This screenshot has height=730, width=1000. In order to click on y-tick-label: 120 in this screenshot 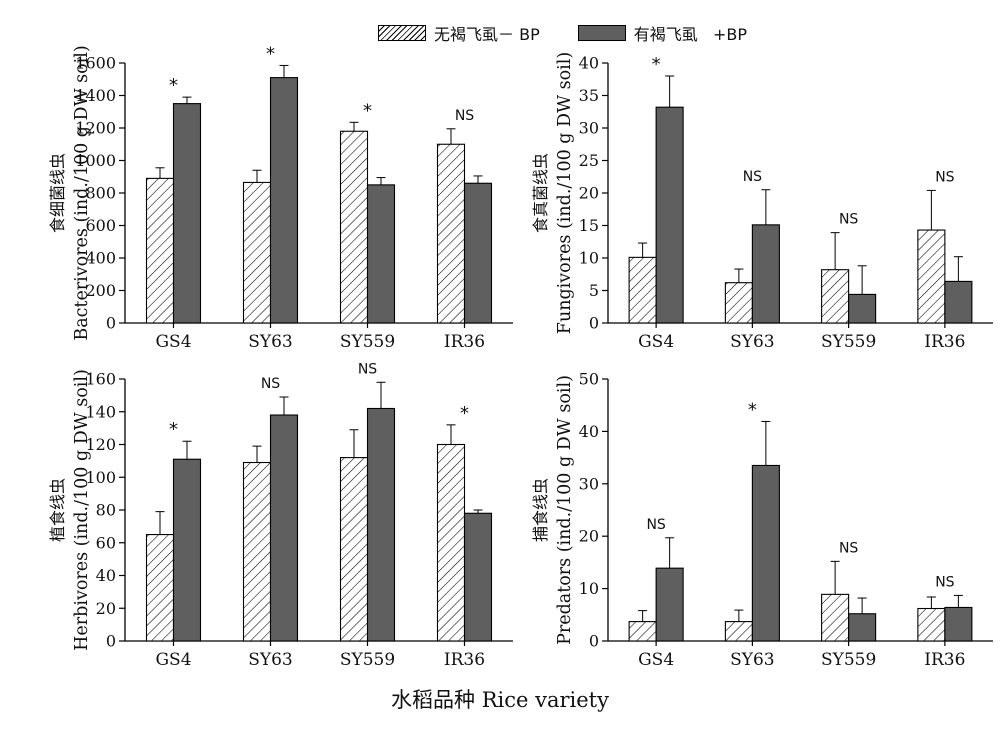, I will do `click(100, 444)`.